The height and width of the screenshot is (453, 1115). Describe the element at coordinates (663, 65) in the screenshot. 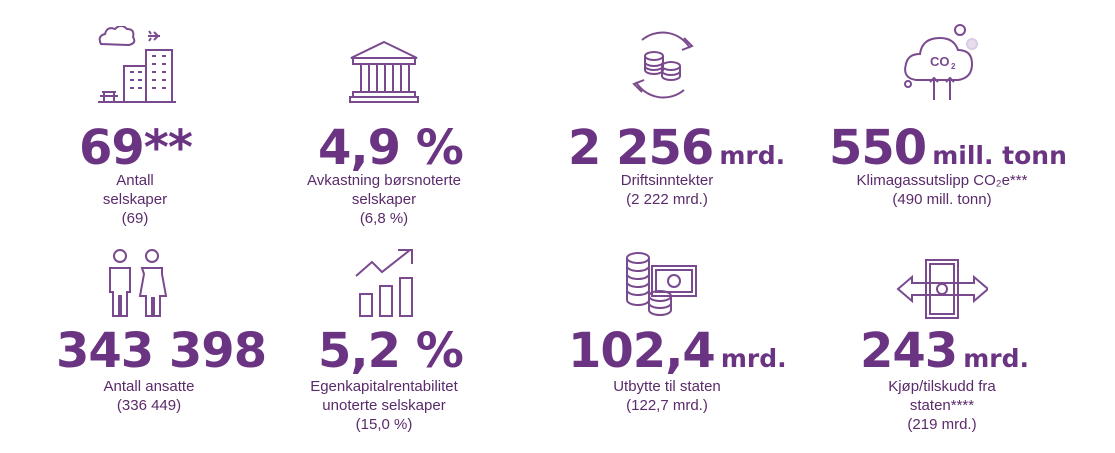

I see `coins-cycle-icon` at that location.